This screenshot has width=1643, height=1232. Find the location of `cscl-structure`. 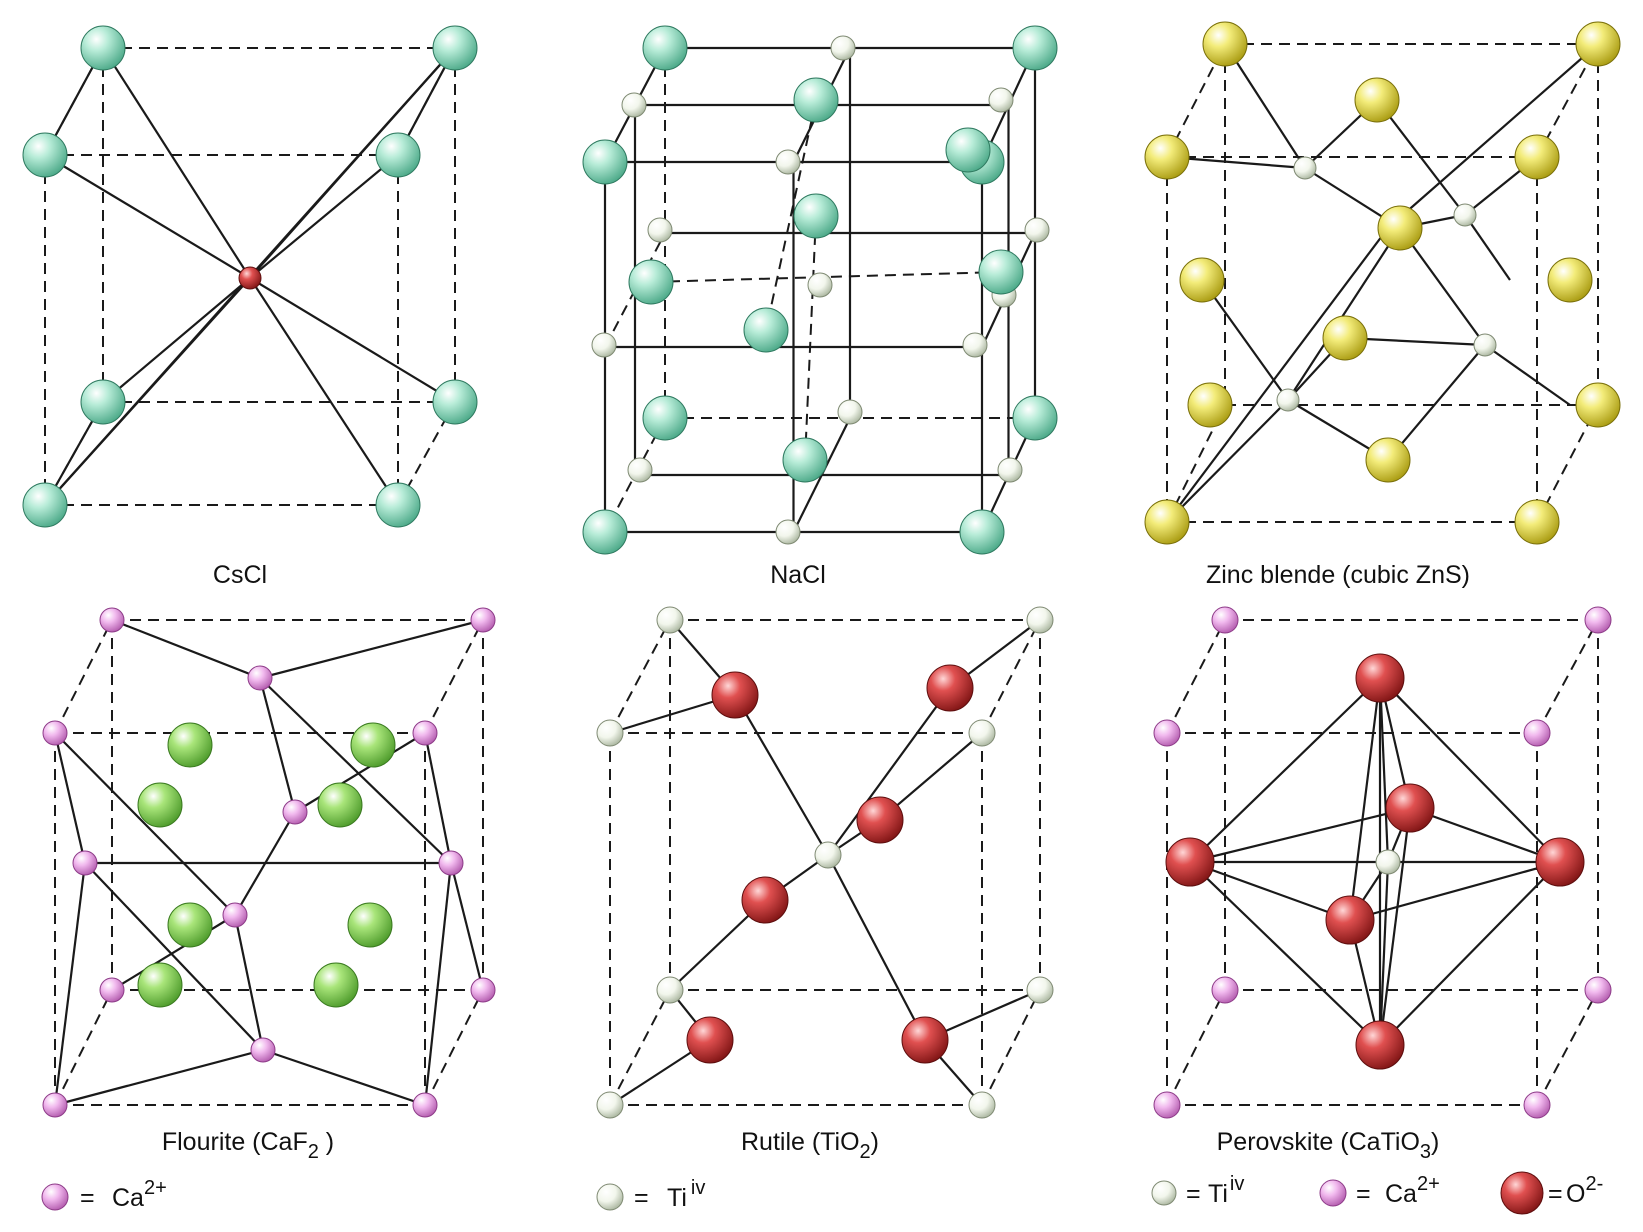

cscl-structure is located at coordinates (250, 276).